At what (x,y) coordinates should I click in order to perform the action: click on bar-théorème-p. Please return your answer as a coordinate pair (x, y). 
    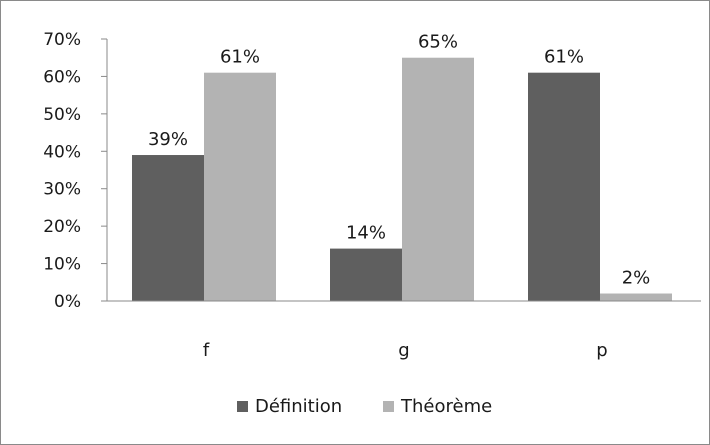
    Looking at the image, I should click on (636, 297).